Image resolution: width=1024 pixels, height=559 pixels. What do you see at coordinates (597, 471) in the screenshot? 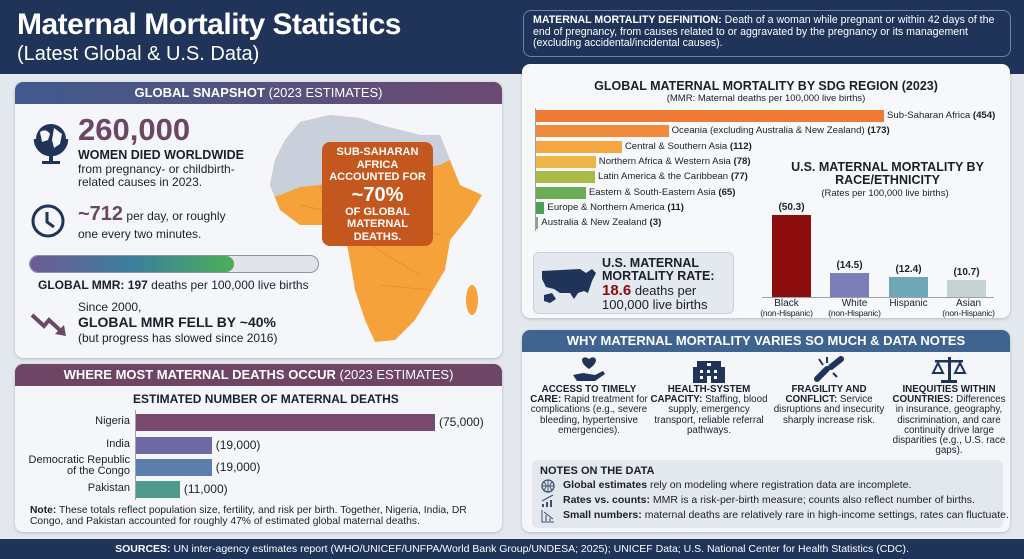
I see `notes-title: NOTES ON THE DATA` at bounding box center [597, 471].